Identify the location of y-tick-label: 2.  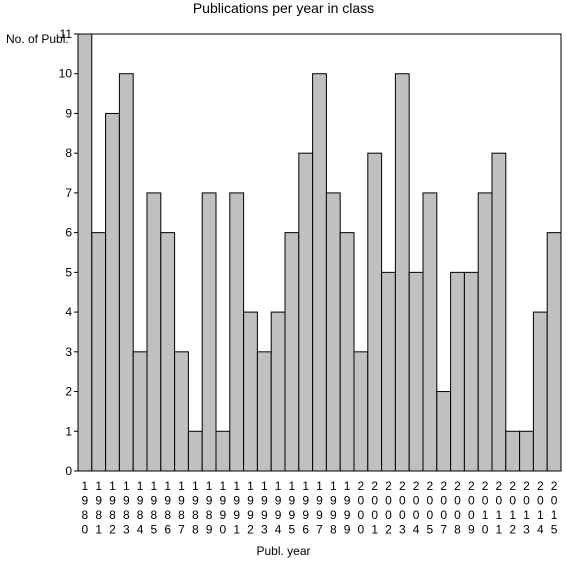
(68, 392).